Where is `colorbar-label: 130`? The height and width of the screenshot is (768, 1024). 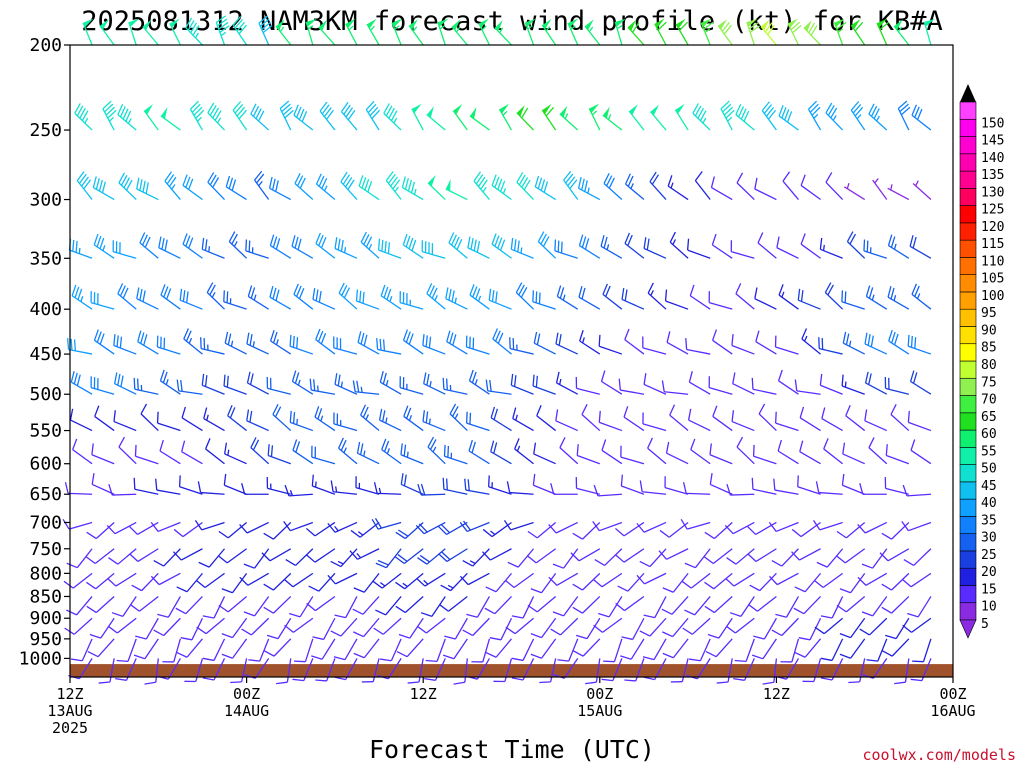
colorbar-label: 130 is located at coordinates (992, 192).